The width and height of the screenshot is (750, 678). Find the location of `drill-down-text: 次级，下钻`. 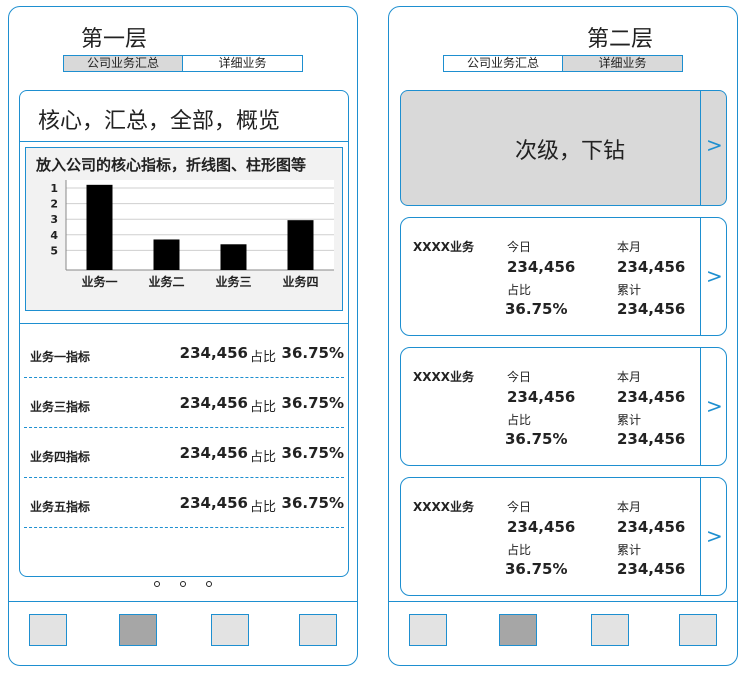

drill-down-text: 次级，下钻 is located at coordinates (570, 151).